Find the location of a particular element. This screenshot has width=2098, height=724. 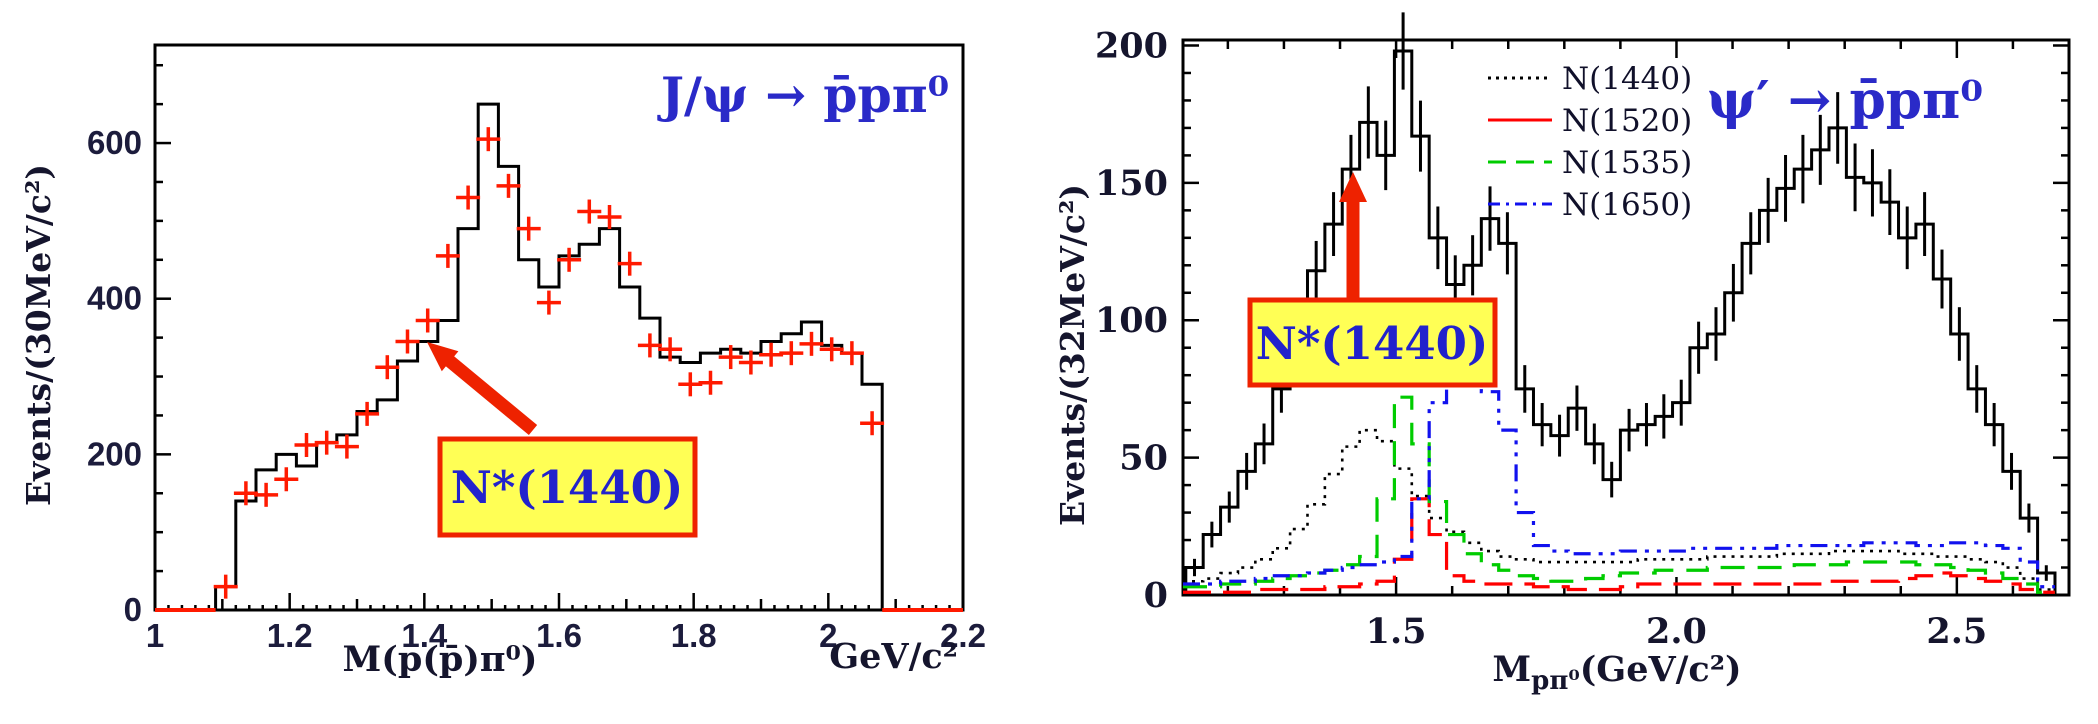

right-plot-legend: N(1440) N(1520) N(1535) N(1650) is located at coordinates (1627, 142).